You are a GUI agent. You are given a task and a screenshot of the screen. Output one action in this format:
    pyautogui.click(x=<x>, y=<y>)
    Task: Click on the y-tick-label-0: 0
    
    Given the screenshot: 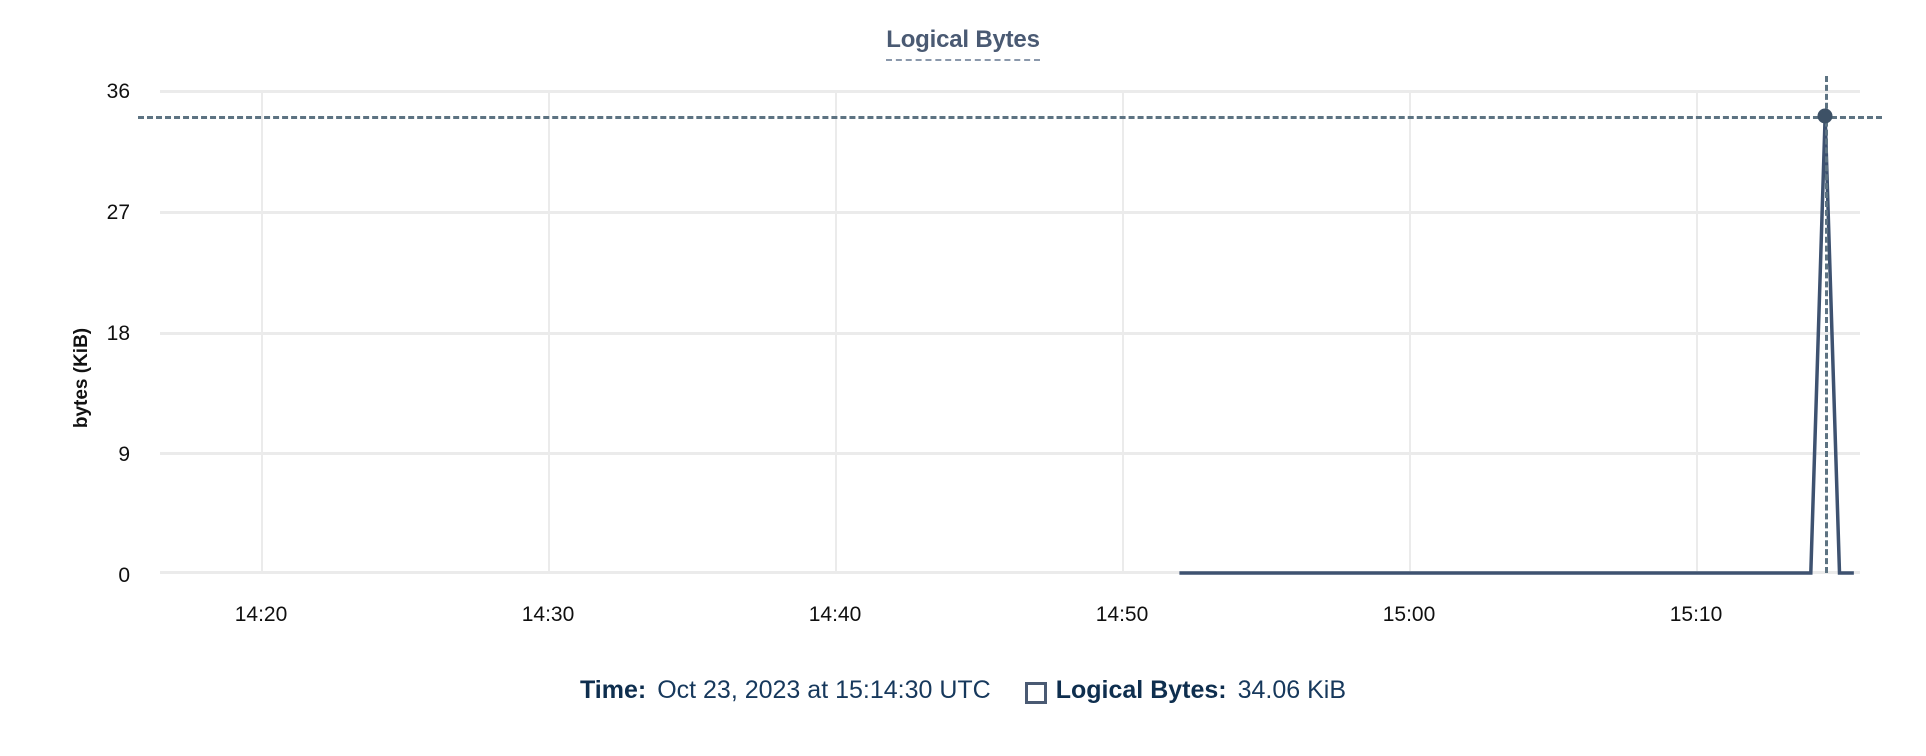 What is the action you would take?
    pyautogui.click(x=124, y=575)
    